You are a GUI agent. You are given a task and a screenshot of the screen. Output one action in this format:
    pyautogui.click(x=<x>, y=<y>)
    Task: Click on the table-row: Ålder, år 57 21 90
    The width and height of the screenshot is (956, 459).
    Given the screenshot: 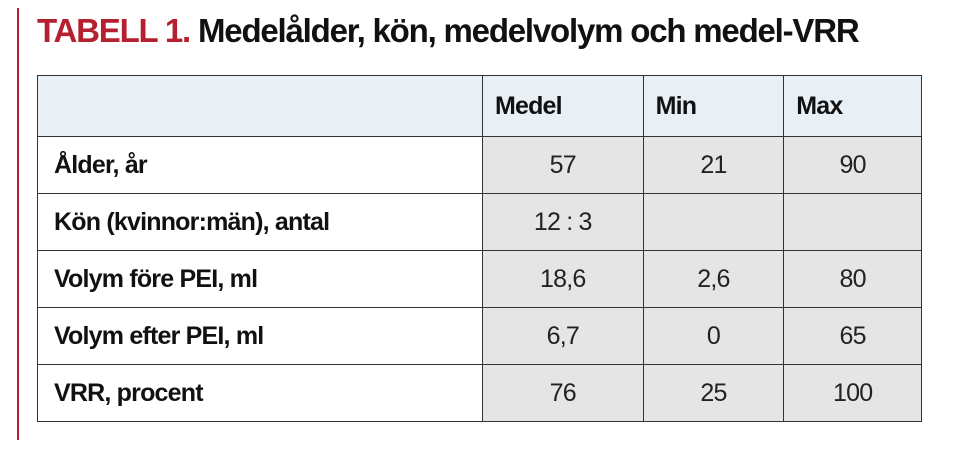 What is the action you would take?
    pyautogui.click(x=479, y=165)
    